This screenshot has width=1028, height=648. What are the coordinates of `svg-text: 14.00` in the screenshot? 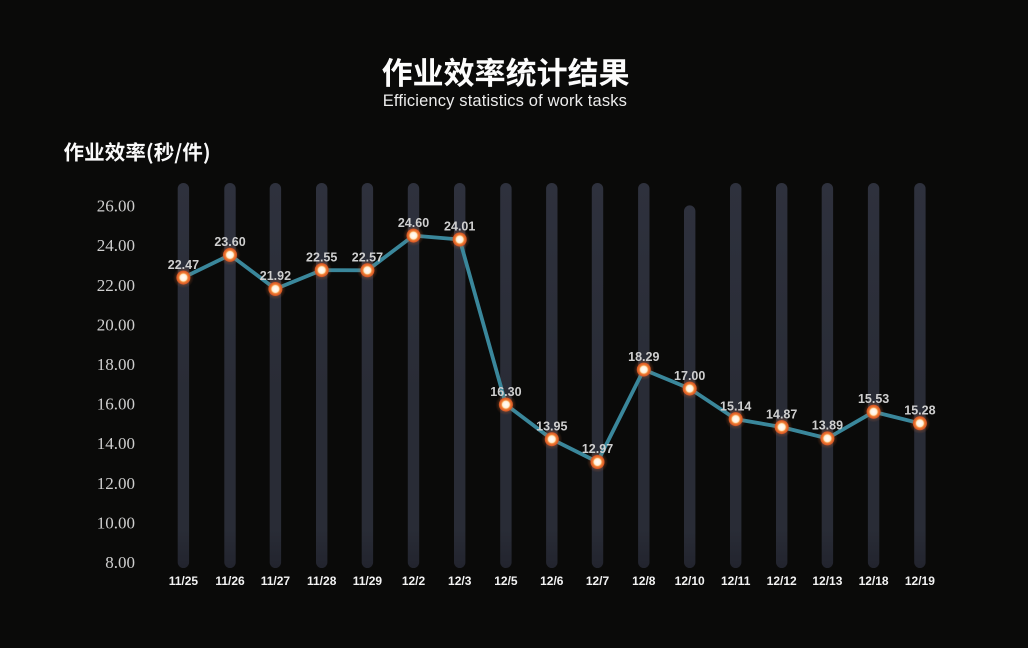 It's located at (116, 443).